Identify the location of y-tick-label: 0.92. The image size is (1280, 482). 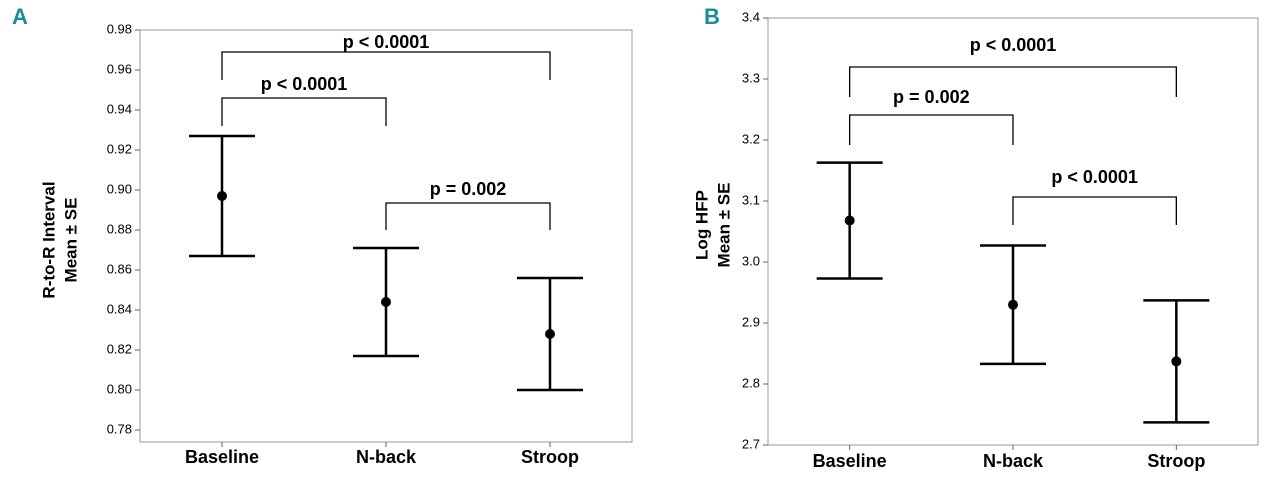
(119, 148).